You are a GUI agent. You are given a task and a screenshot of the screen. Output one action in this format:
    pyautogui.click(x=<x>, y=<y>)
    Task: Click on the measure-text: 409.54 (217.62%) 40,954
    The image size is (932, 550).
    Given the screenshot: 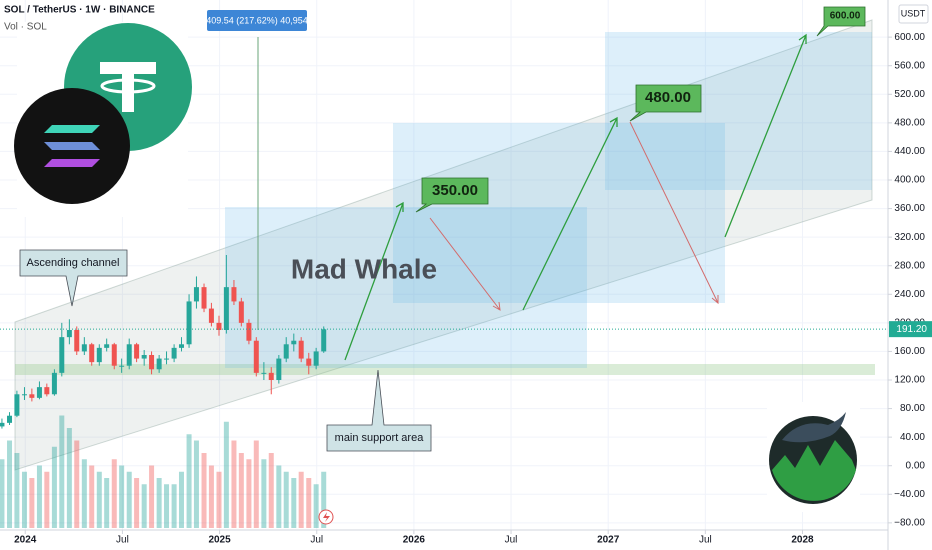 What is the action you would take?
    pyautogui.click(x=257, y=20)
    